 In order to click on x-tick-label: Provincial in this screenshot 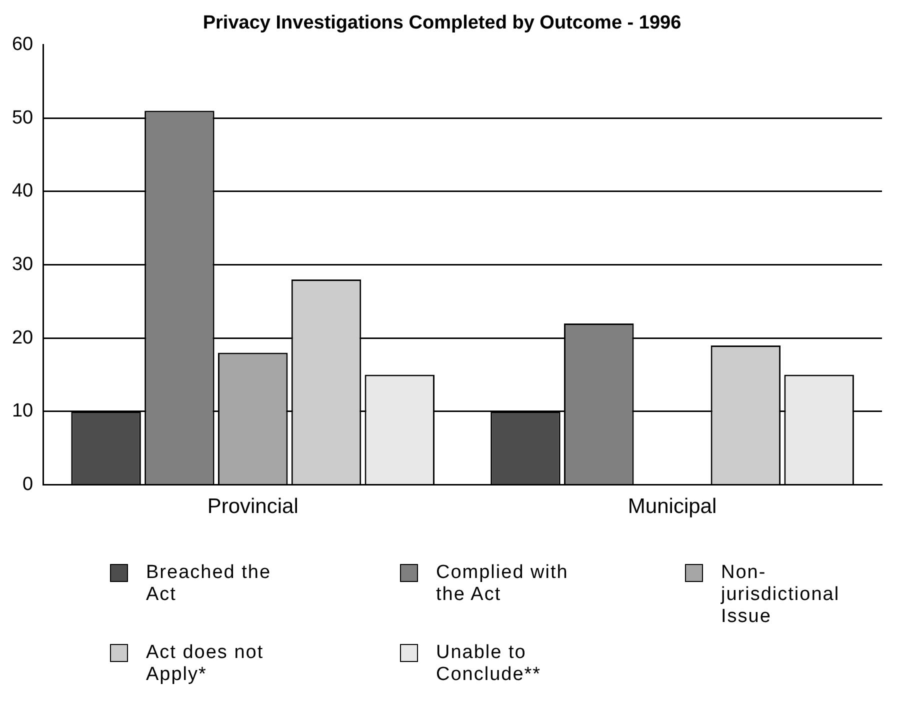, I will do `click(252, 506)`.